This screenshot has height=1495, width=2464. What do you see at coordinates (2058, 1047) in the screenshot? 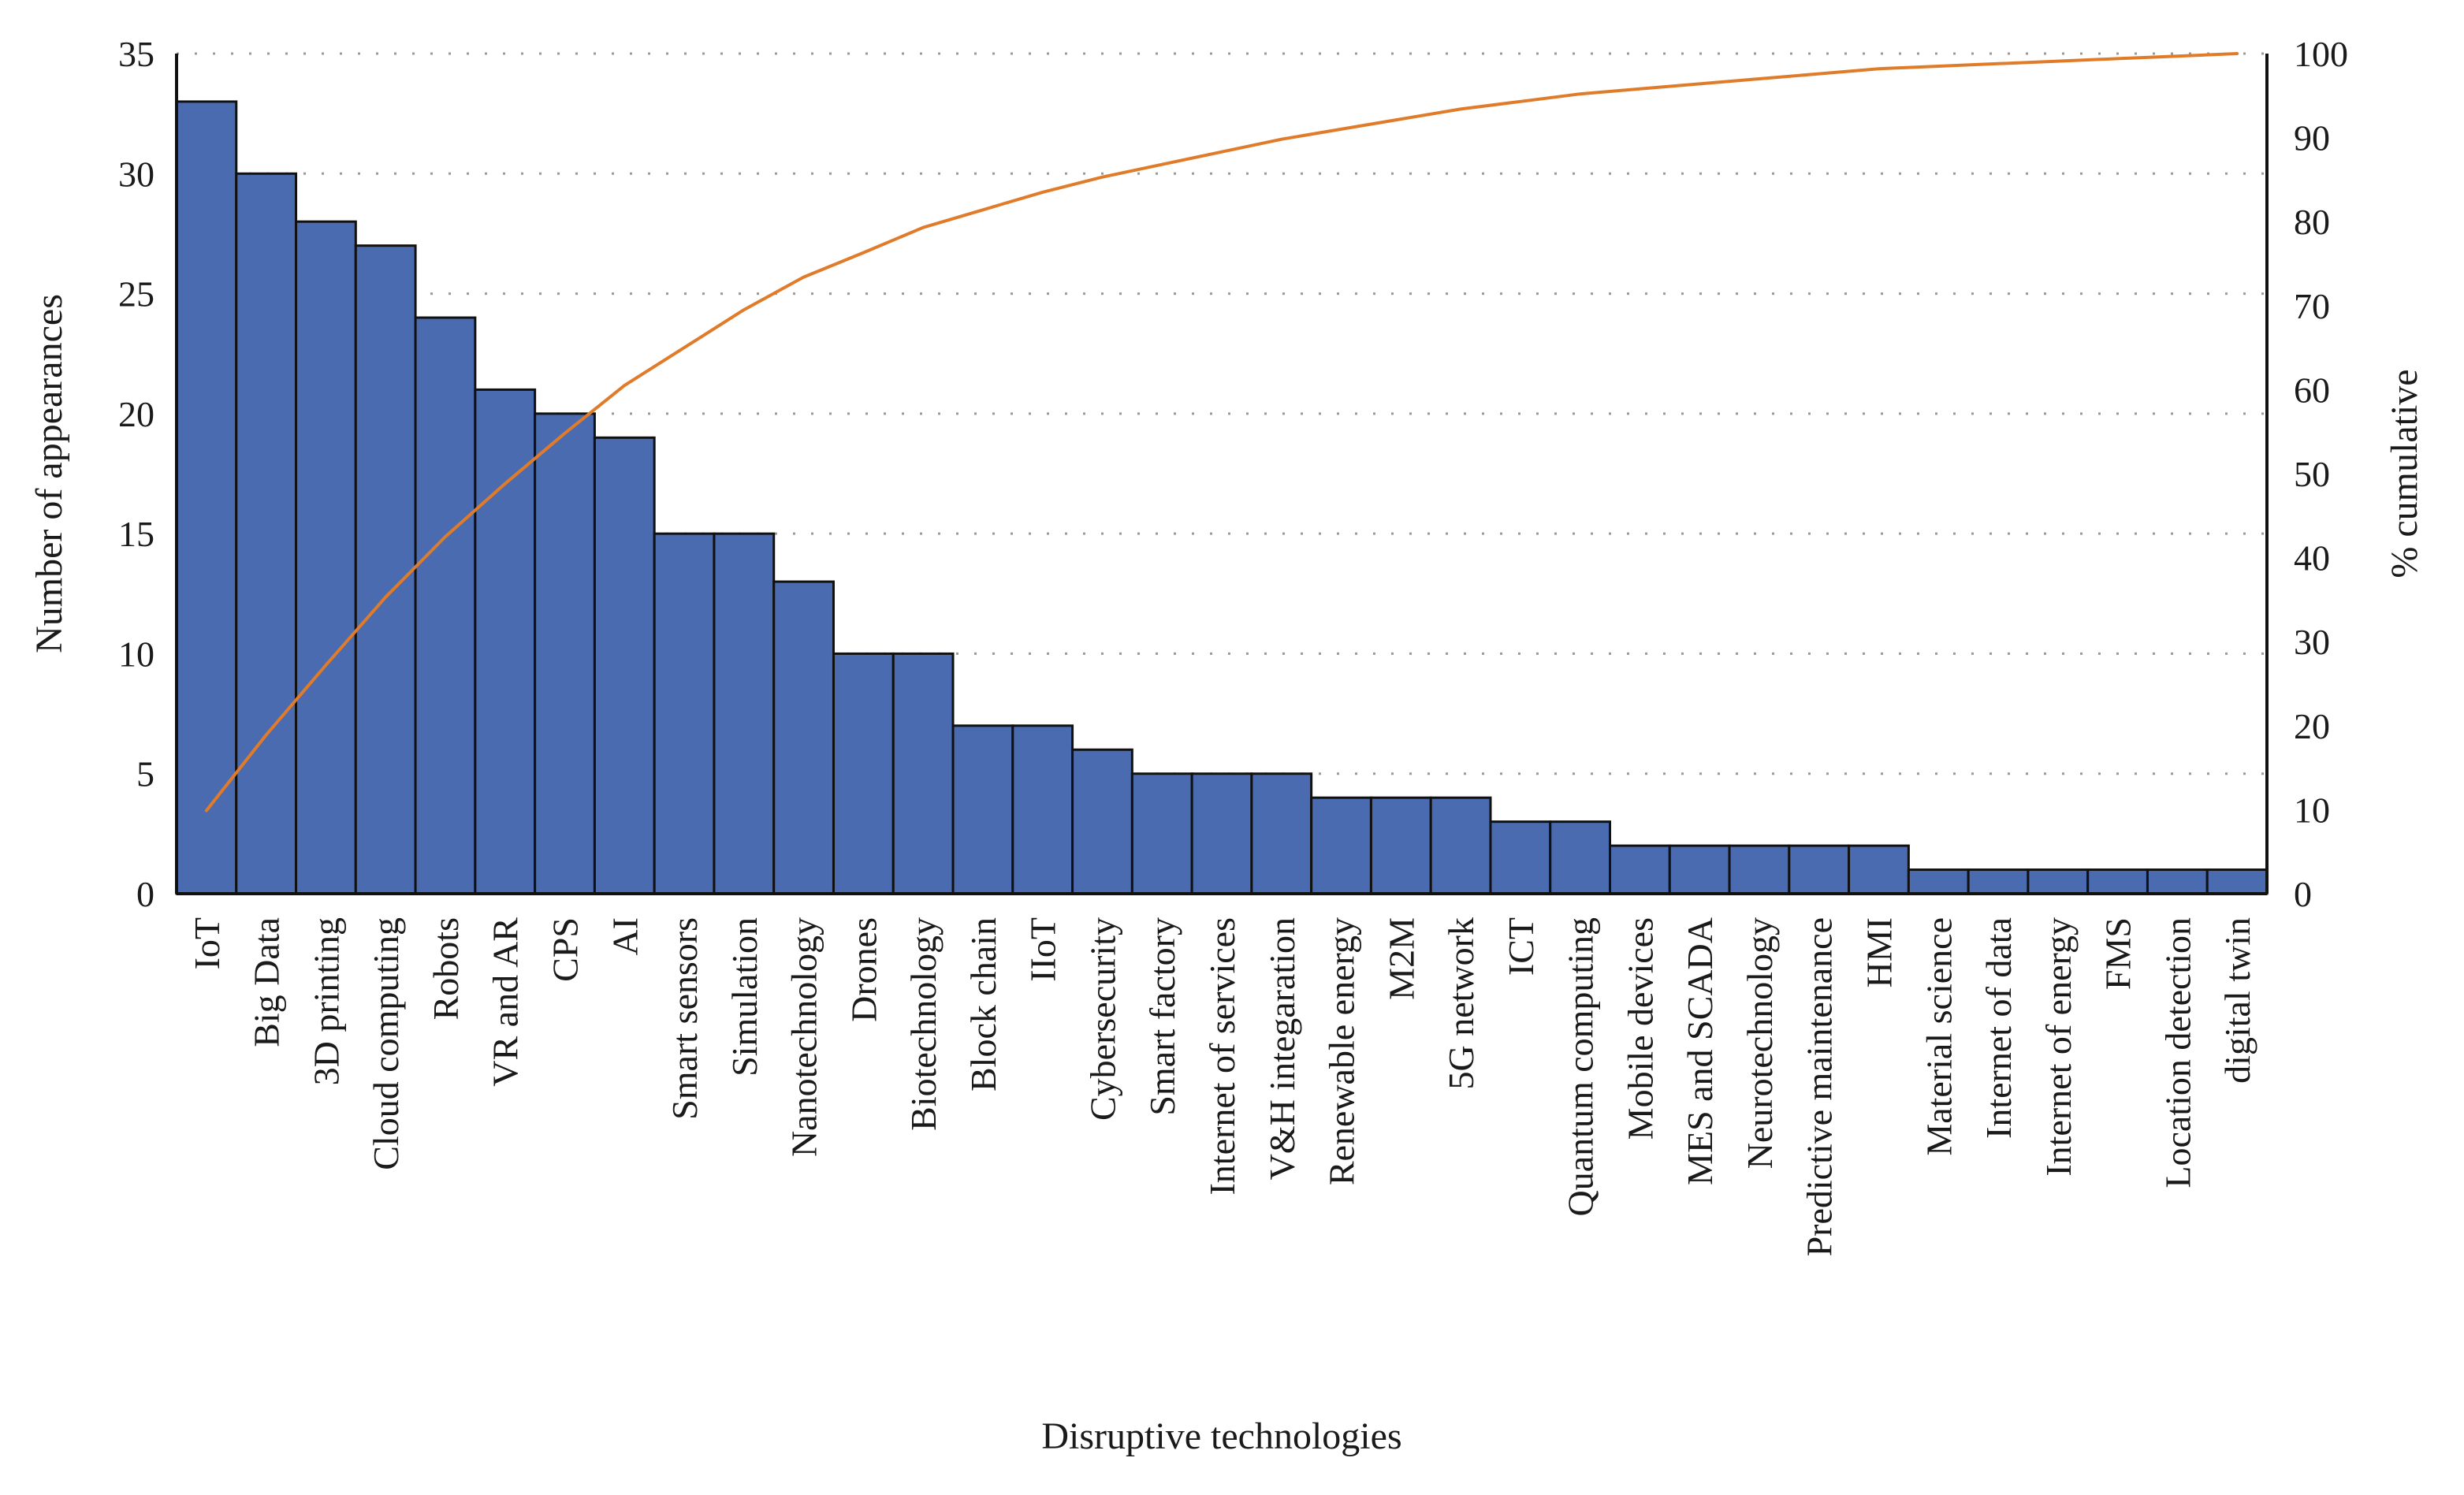
I see `x-category-label: Internet of energy` at bounding box center [2058, 1047].